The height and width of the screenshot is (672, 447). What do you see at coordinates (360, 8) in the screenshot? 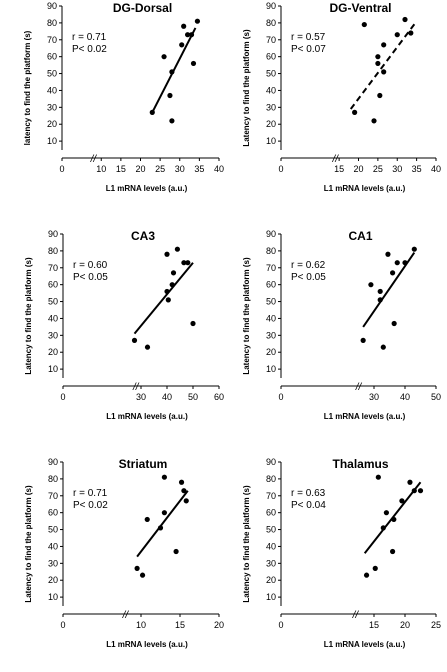
I see `panel-title: DG-Ventral` at bounding box center [360, 8].